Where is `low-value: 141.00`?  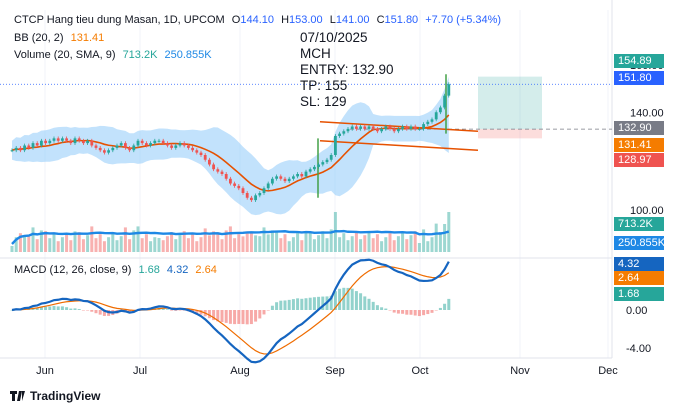
low-value: 141.00 is located at coordinates (352, 20).